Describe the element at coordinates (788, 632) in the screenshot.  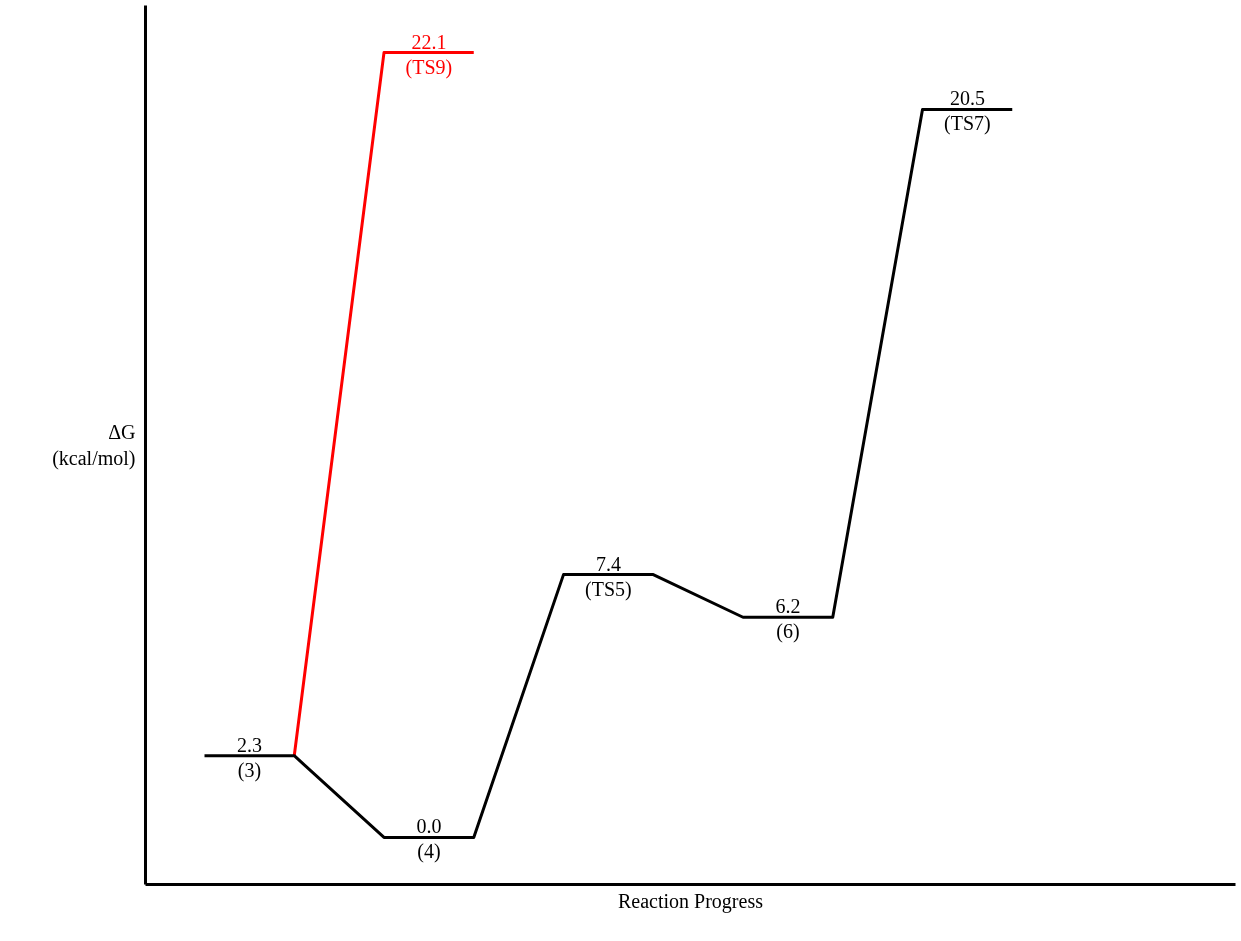
I see `annotation: (6)` at that location.